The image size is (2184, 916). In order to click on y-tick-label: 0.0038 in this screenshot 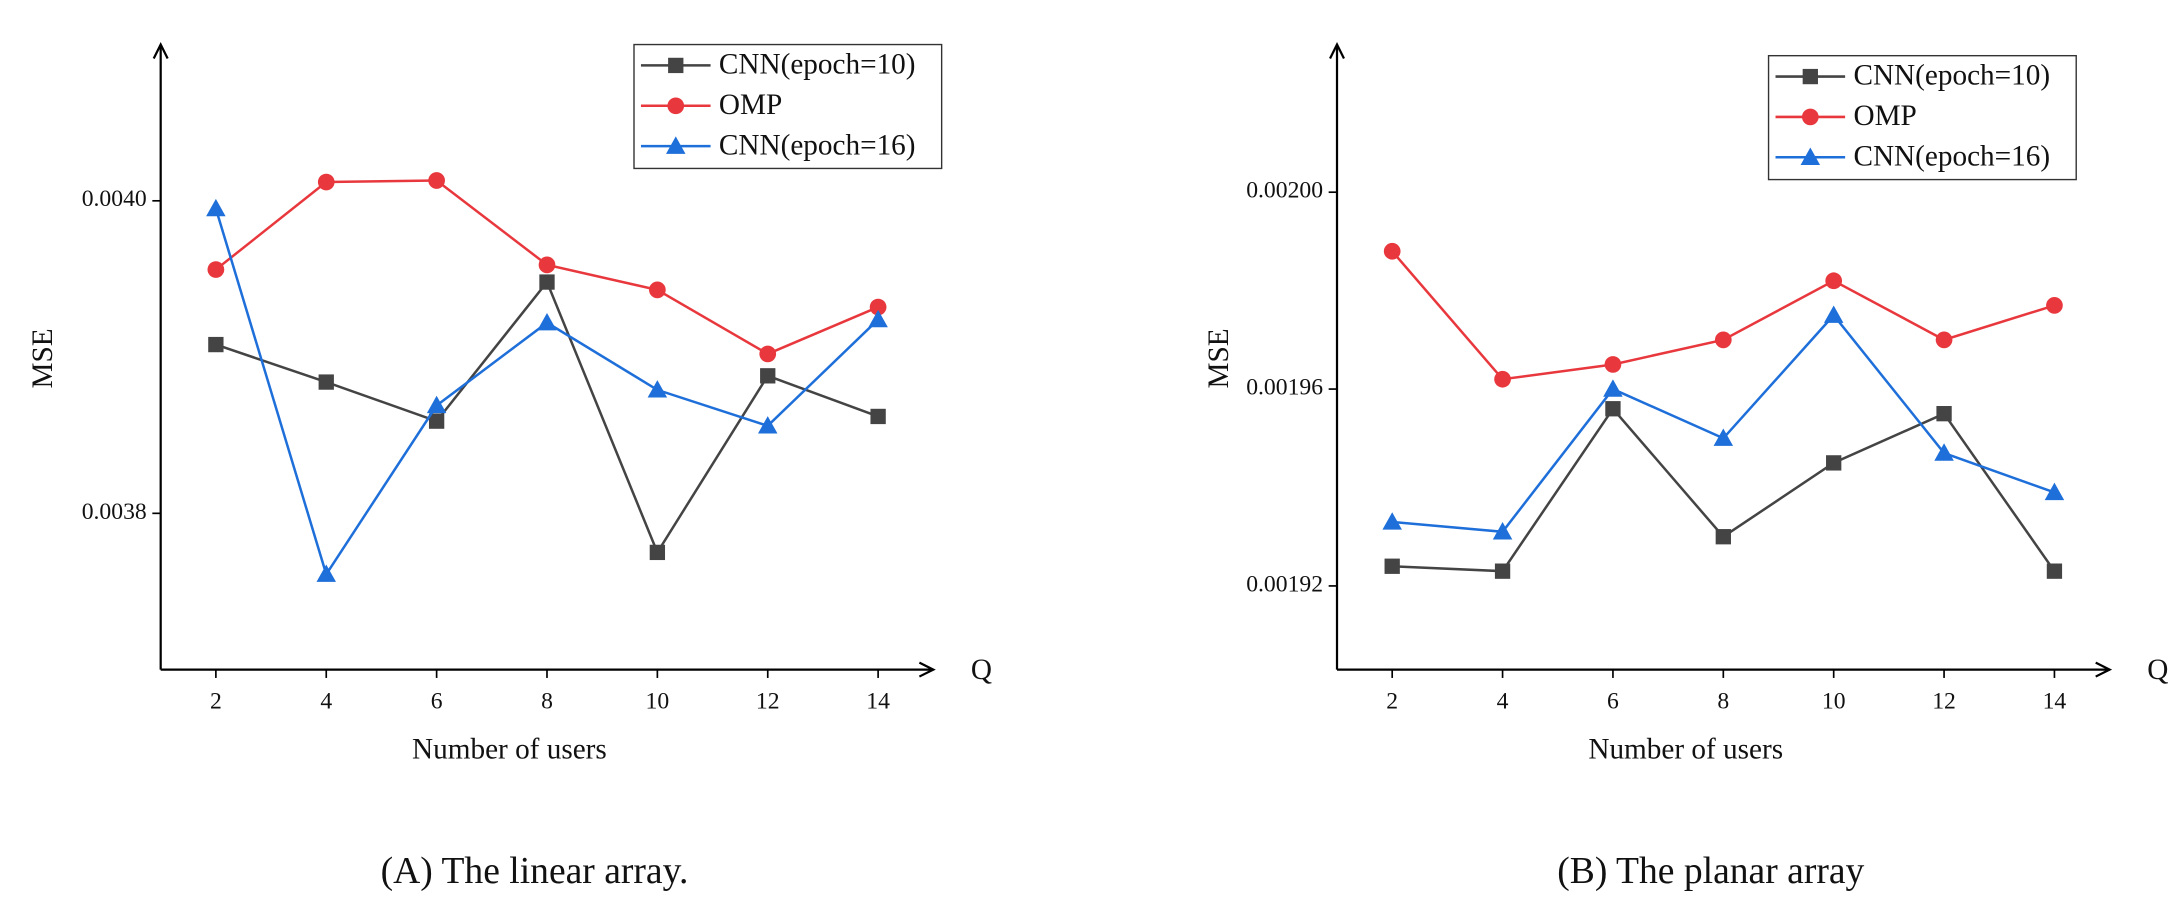, I will do `click(114, 512)`.